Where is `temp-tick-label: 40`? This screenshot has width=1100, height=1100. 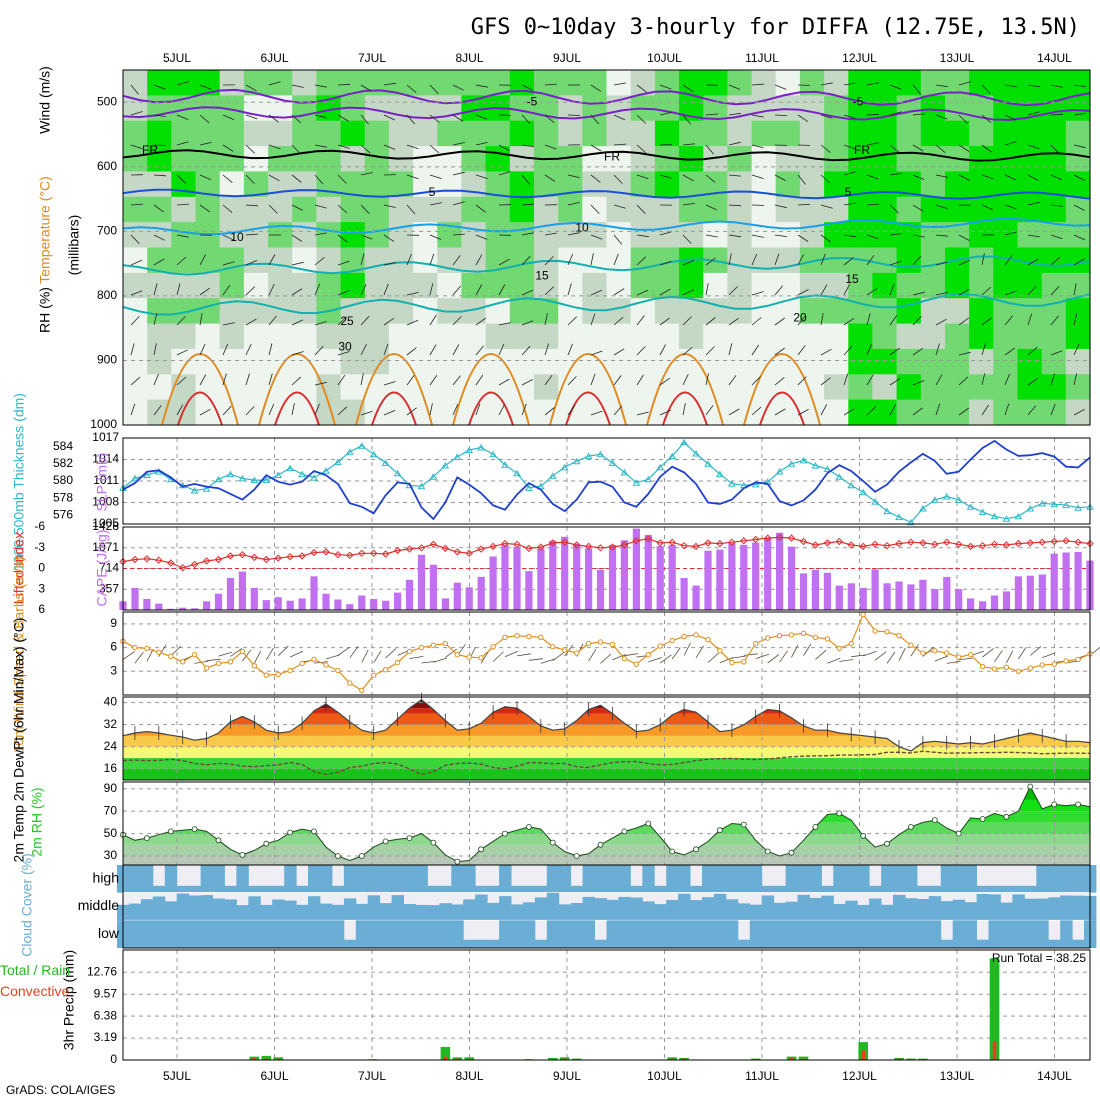 temp-tick-label: 40 is located at coordinates (111, 702).